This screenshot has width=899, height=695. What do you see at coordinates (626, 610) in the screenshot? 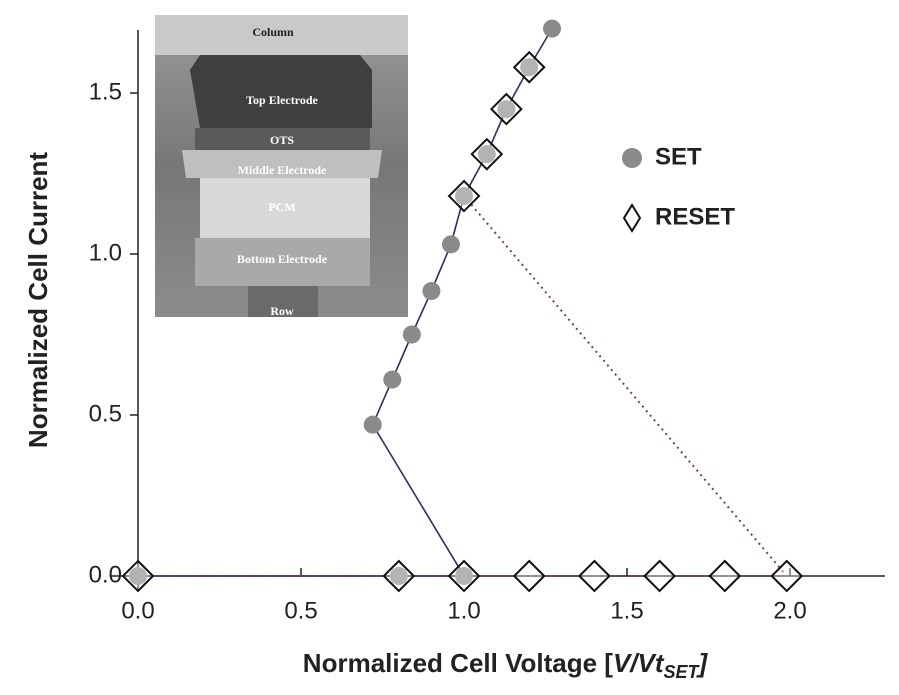
I see `x-tick-label: 1.5` at bounding box center [626, 610].